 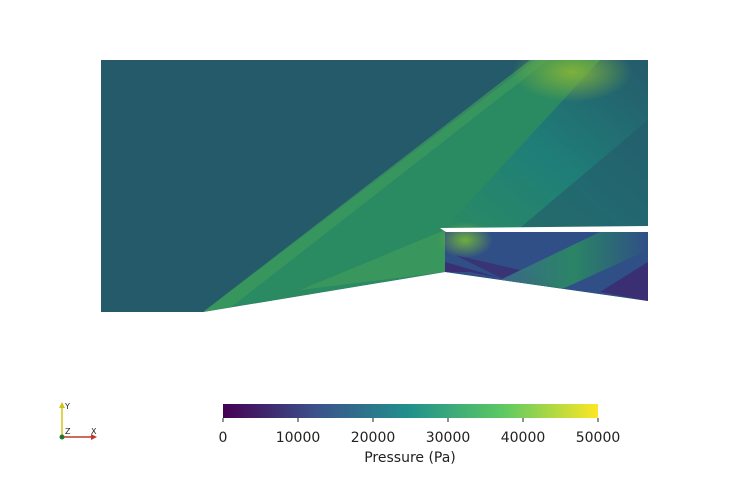 What do you see at coordinates (298, 438) in the screenshot?
I see `colorbar-tick-label: 10000` at bounding box center [298, 438].